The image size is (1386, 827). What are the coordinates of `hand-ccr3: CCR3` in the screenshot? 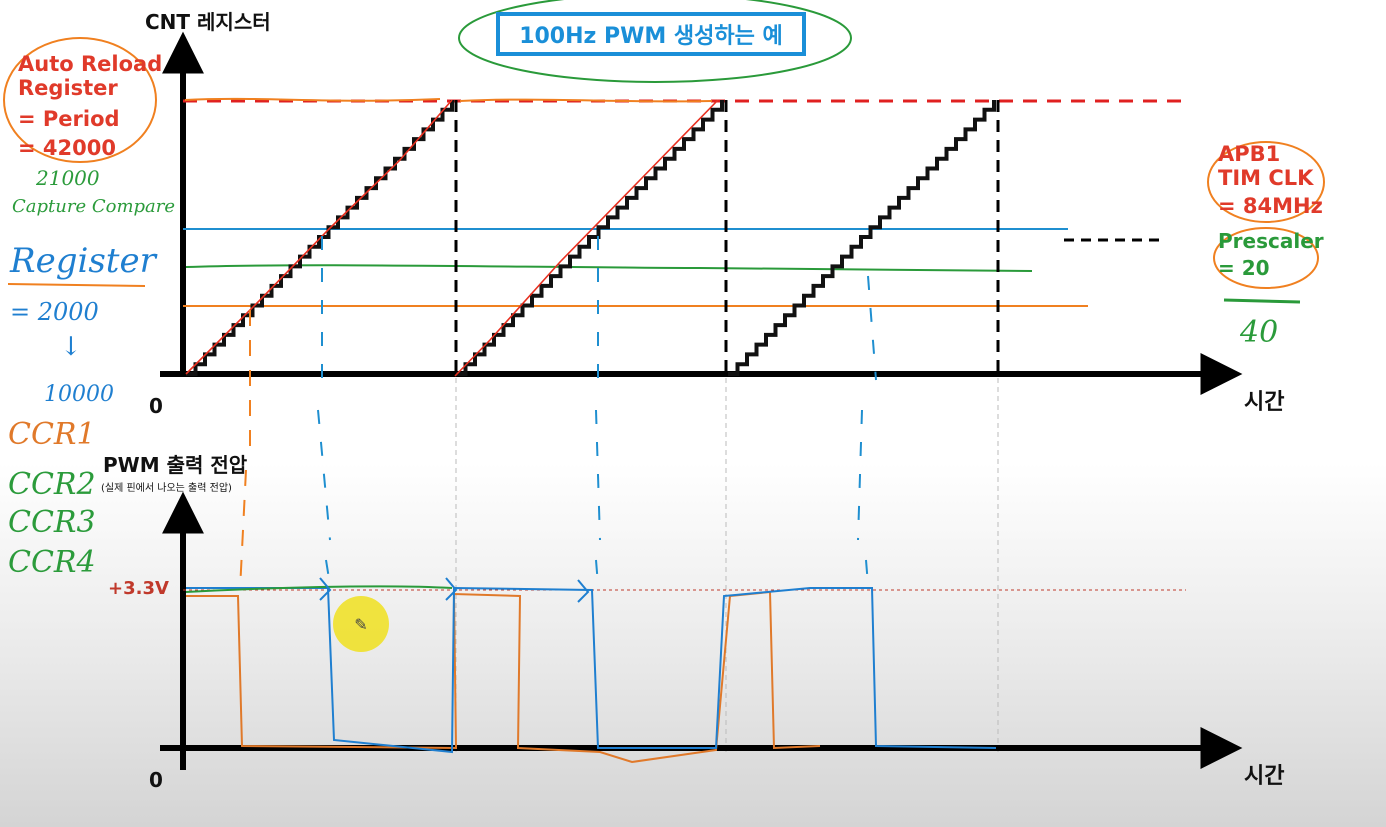 It's located at (52, 522).